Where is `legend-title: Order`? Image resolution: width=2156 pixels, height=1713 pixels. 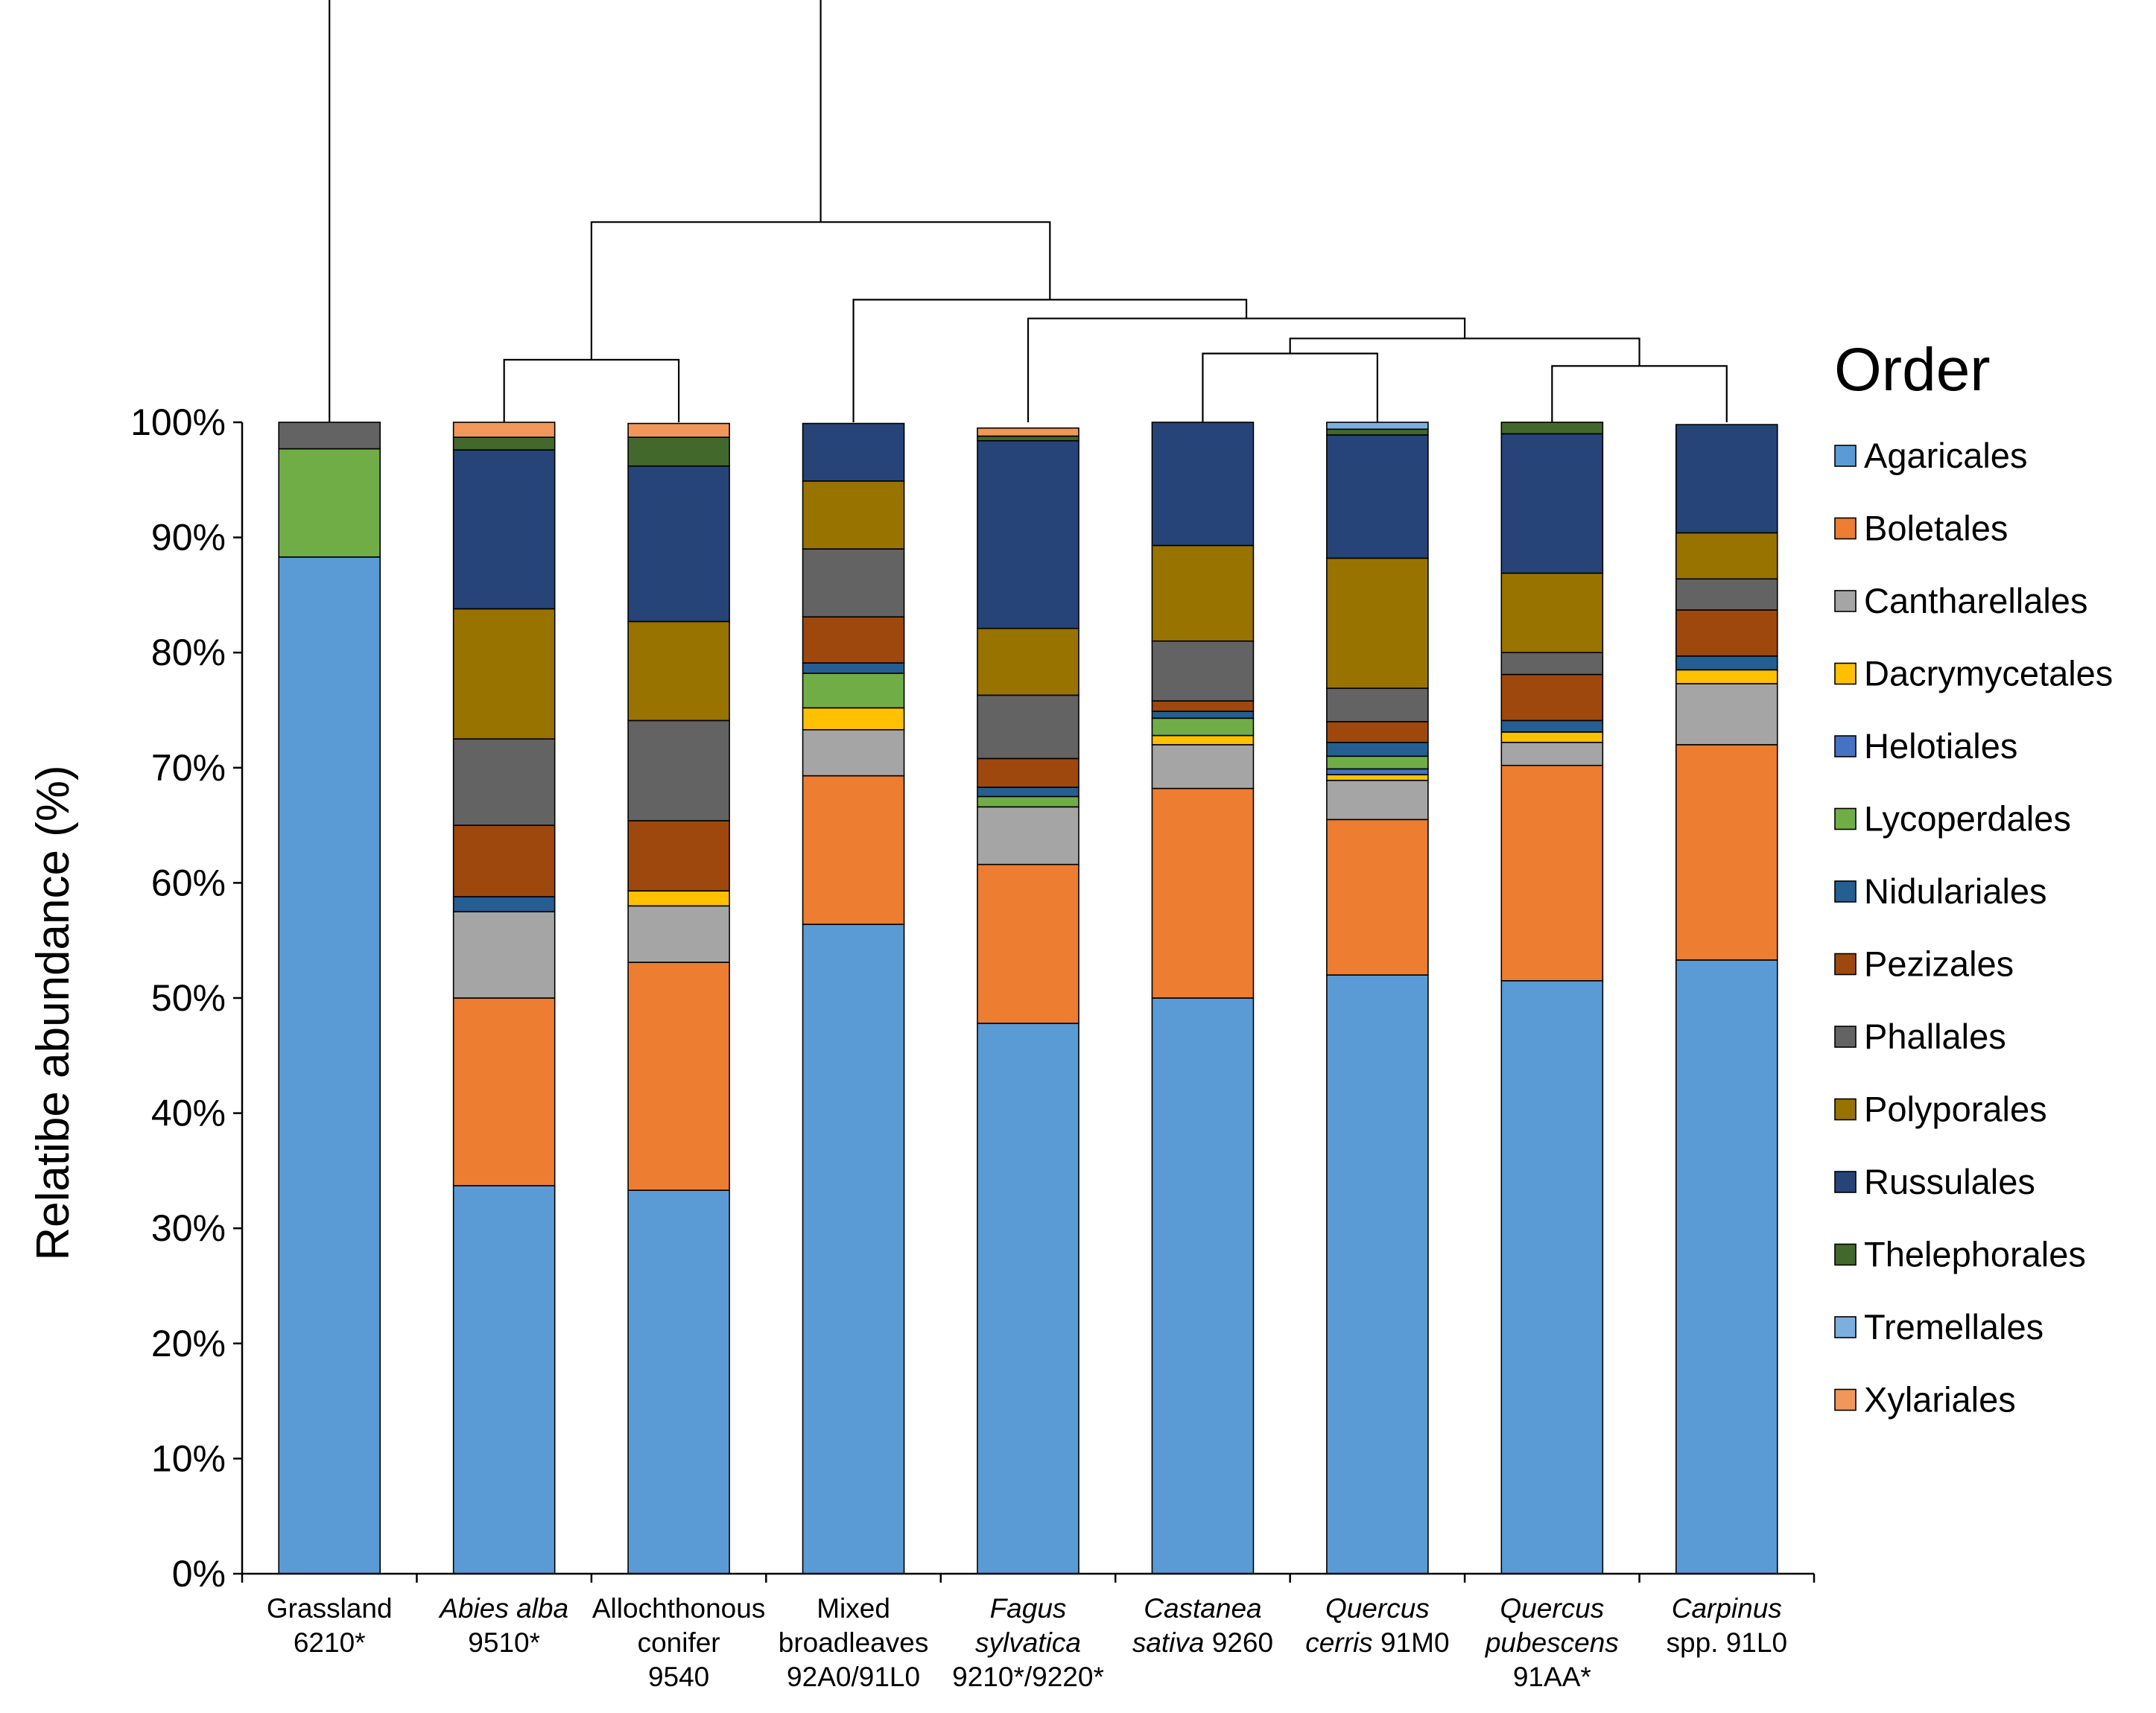 legend-title: Order is located at coordinates (1913, 370).